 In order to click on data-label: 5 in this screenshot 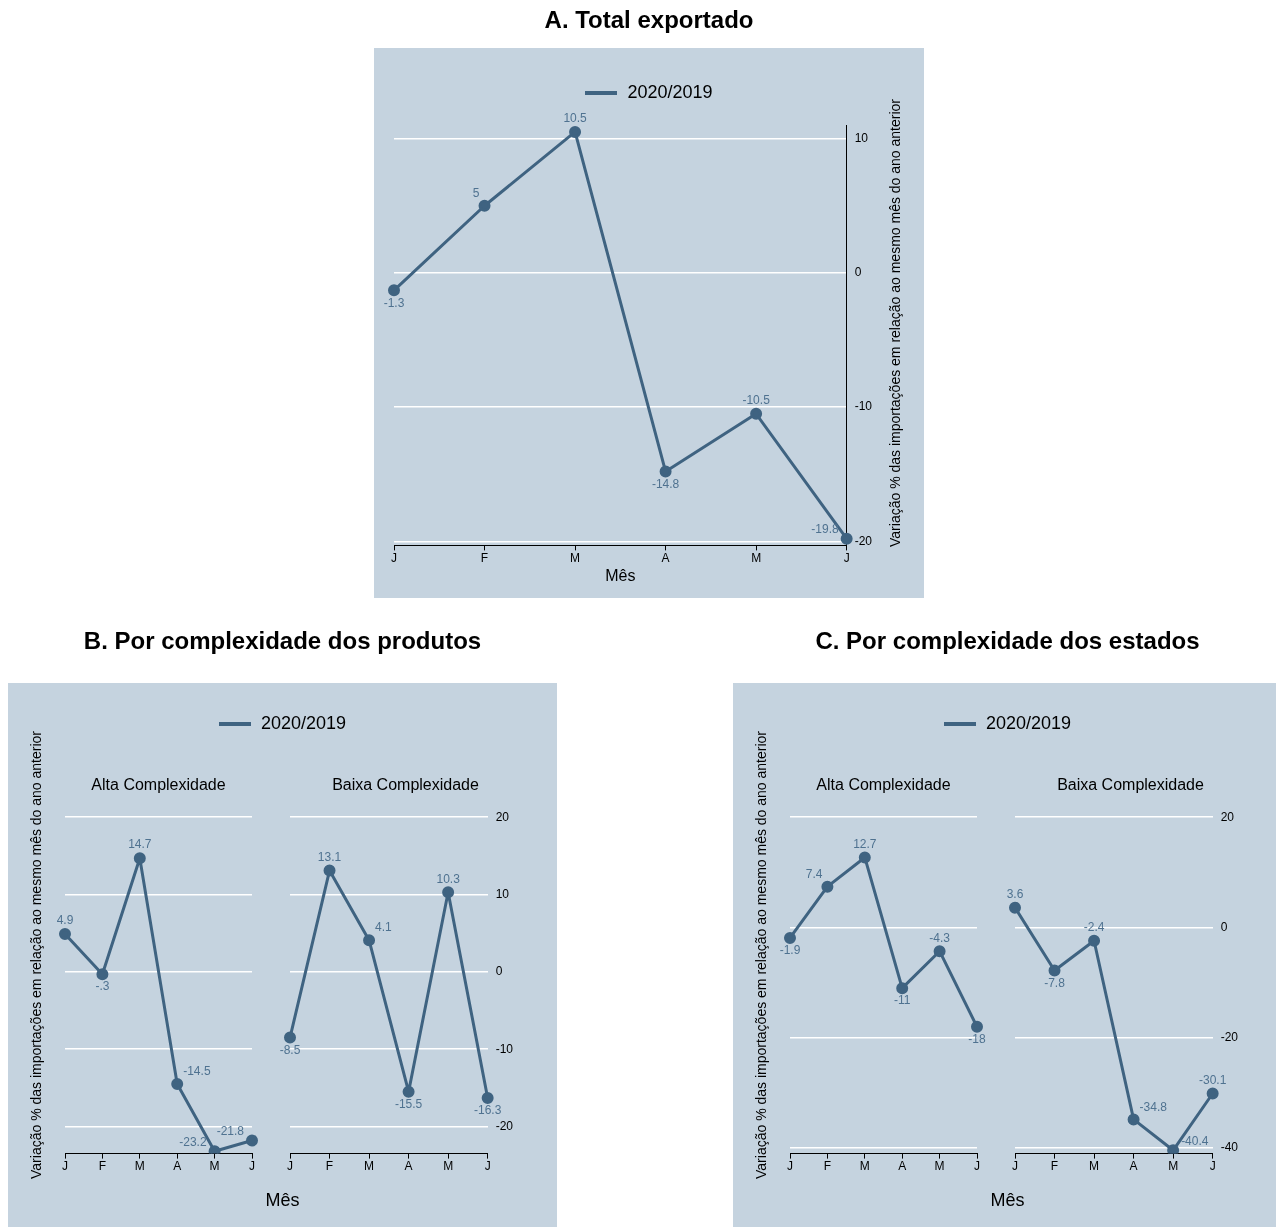, I will do `click(476, 193)`.